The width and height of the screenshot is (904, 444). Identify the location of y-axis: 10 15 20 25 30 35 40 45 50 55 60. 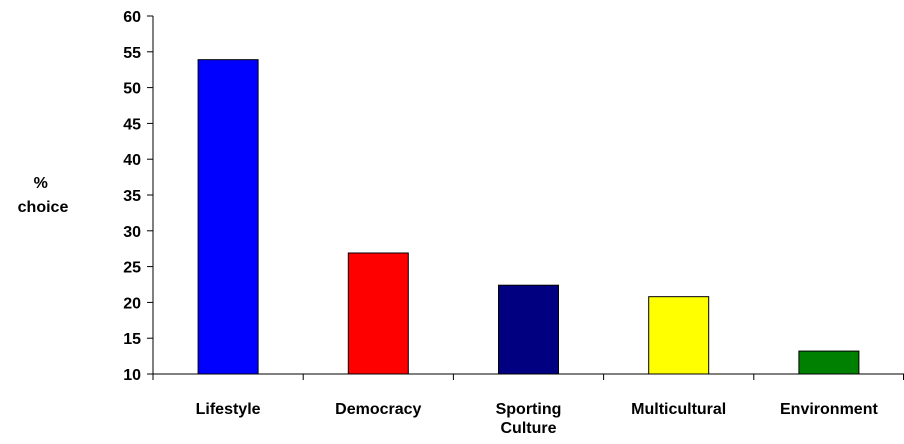
(138, 196).